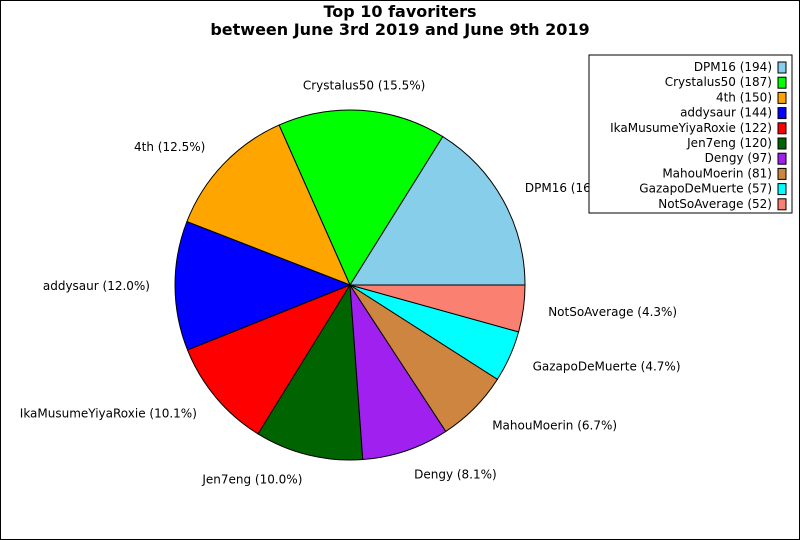  I want to click on slice-label-gazapodemuerte: GazapoDeMuerte (4.7%), so click(607, 367).